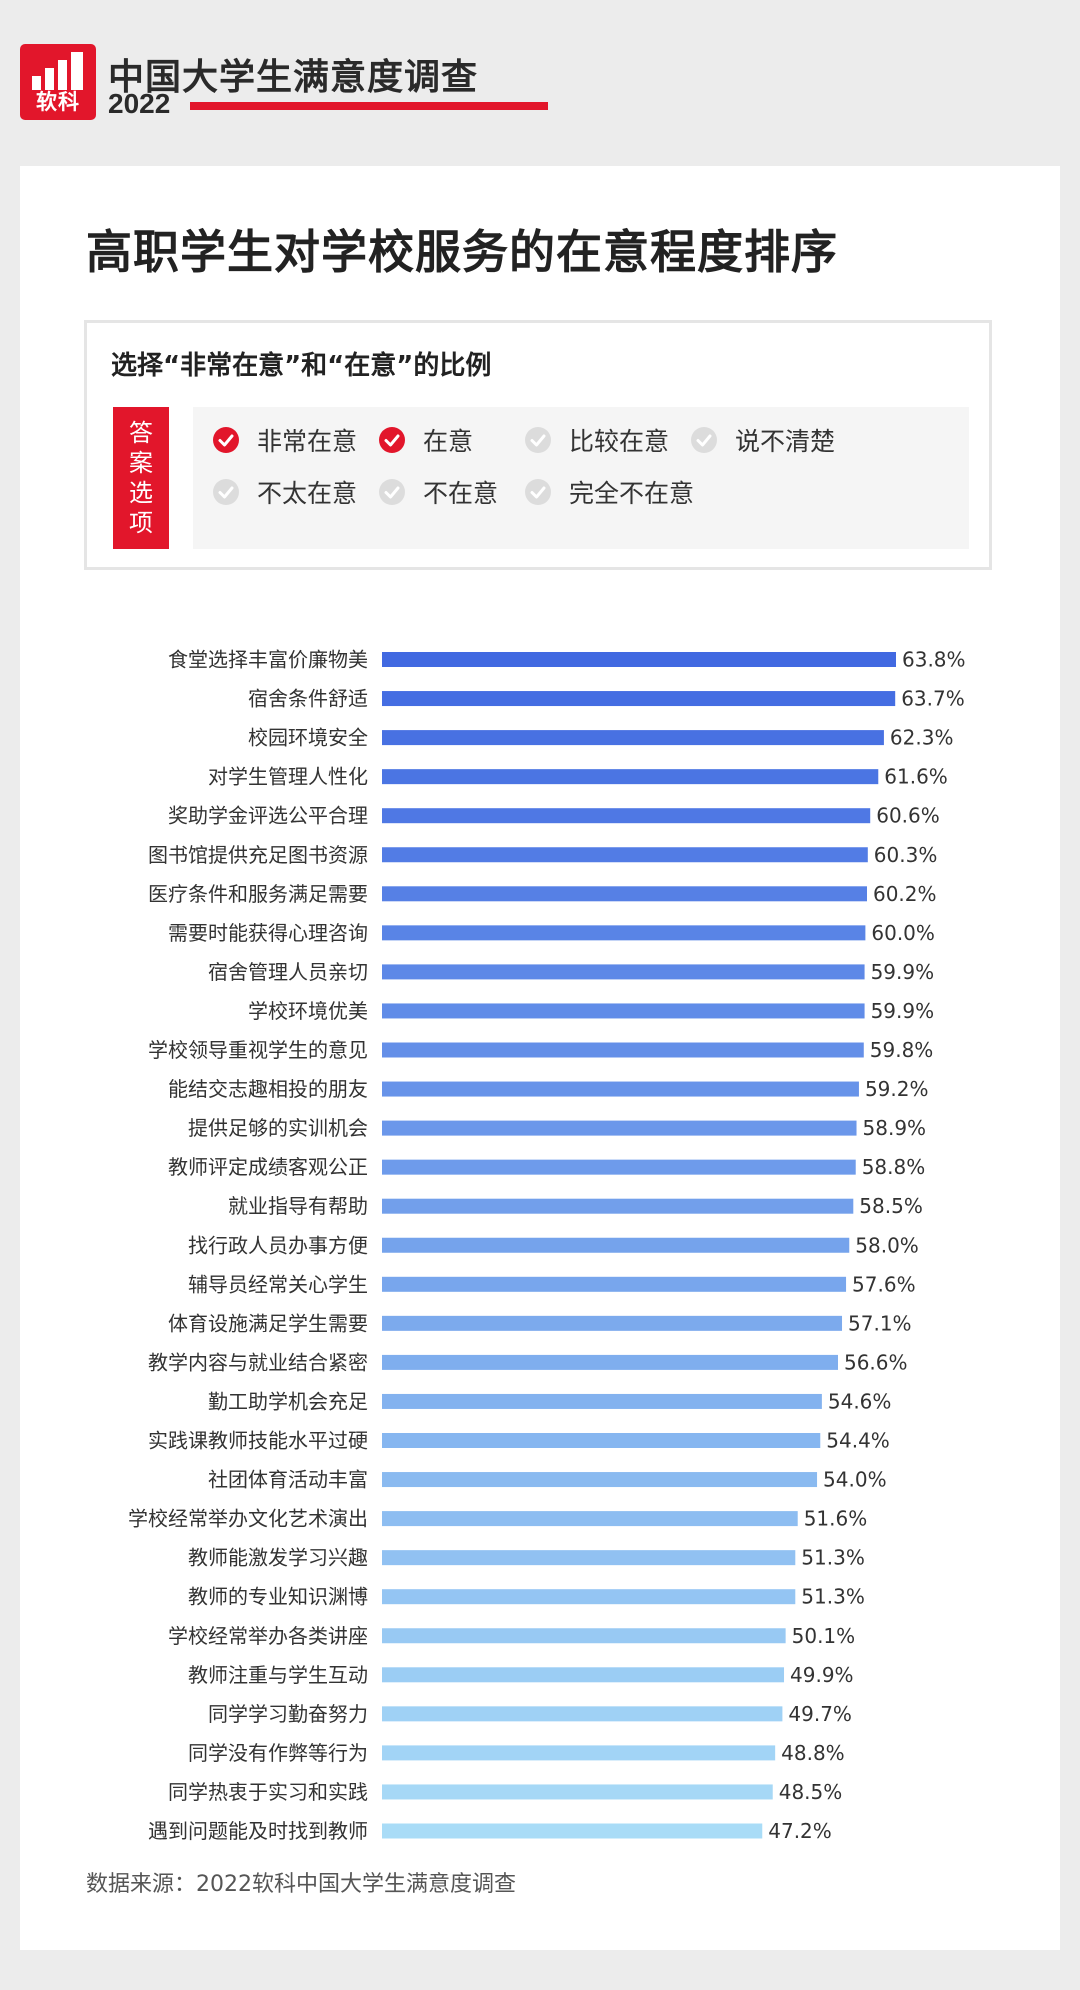 This screenshot has width=1080, height=1990. Describe the element at coordinates (632, 493) in the screenshot. I see `legend-option-label: 完全不在意` at that location.